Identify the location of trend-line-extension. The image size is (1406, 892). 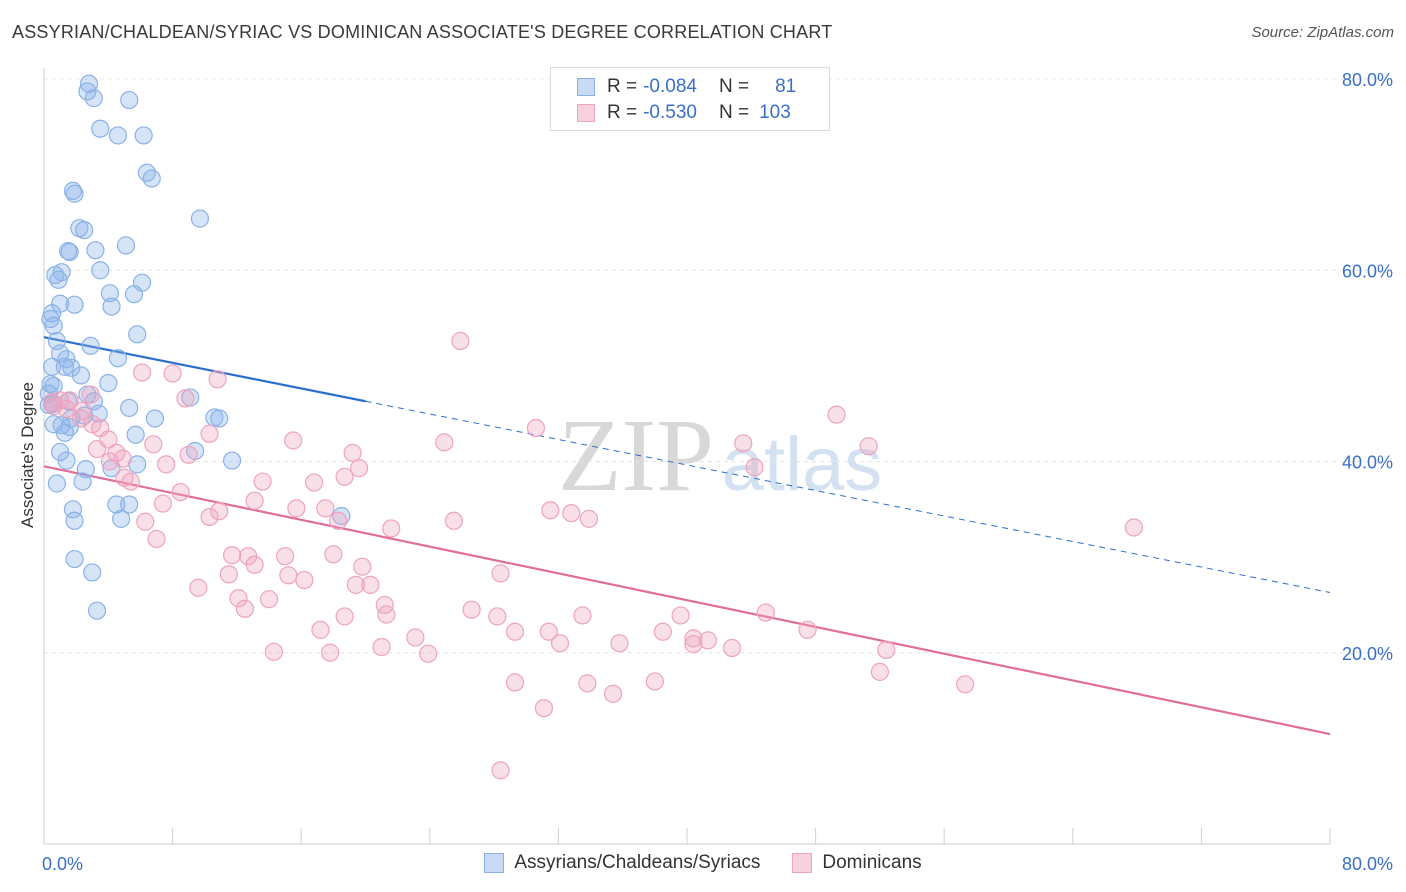
(848, 496).